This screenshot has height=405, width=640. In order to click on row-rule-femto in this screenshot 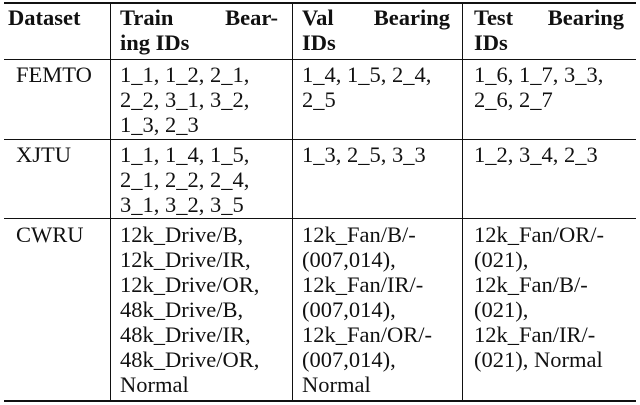, I will do `click(320, 139)`.